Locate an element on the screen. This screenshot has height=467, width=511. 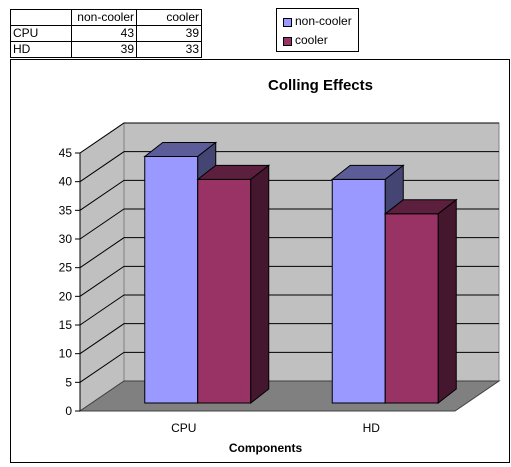
bar-non-cooler-CPU is located at coordinates (171, 279).